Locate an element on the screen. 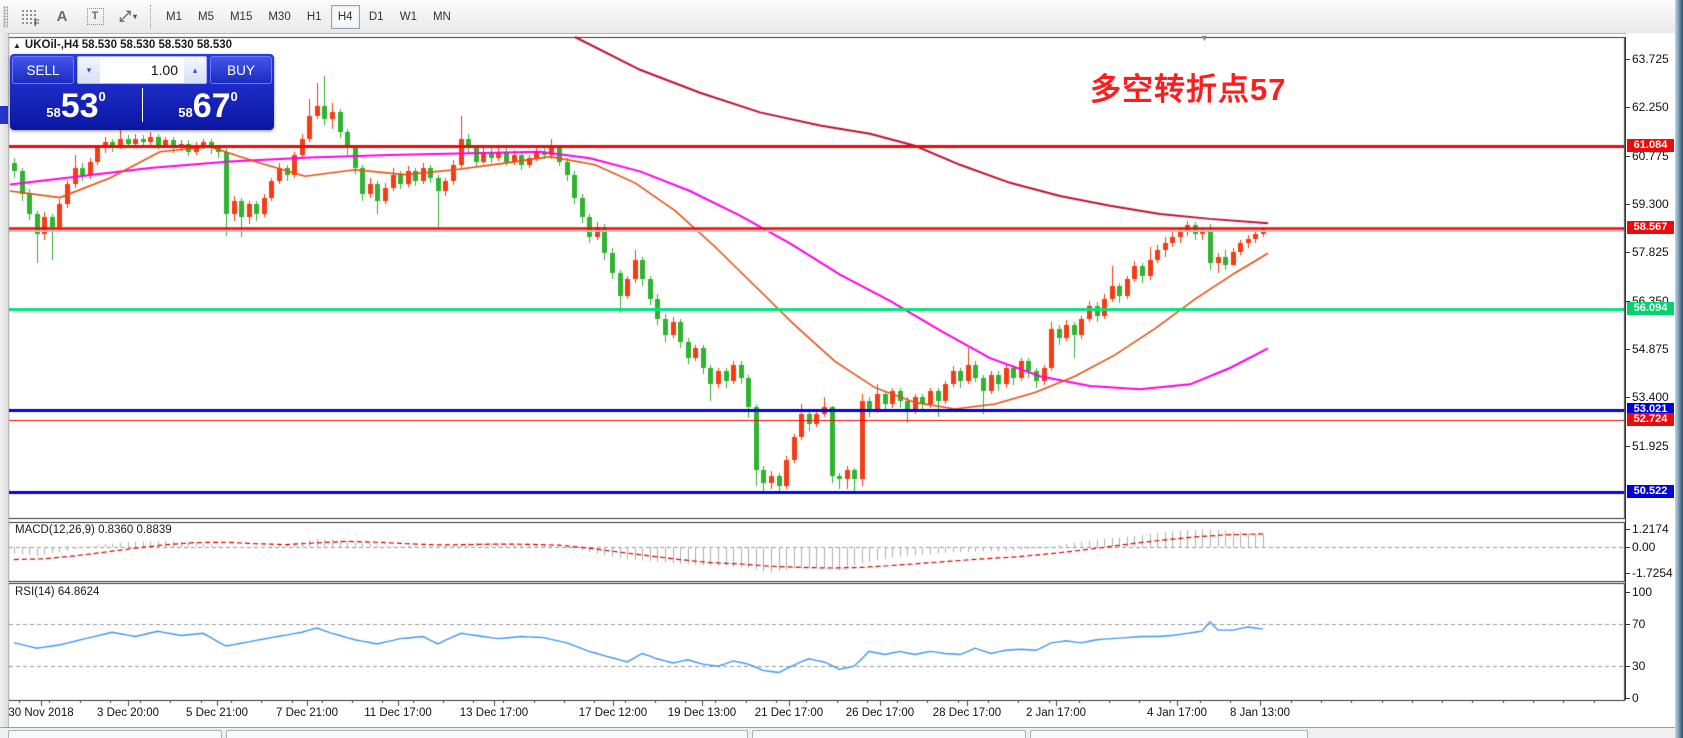  macd-name: MACD(12,26,9) is located at coordinates (55, 530).